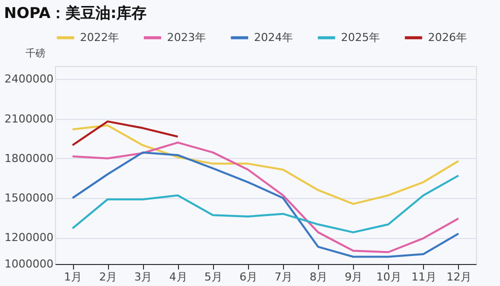 The image size is (500, 286). What do you see at coordinates (73, 277) in the screenshot?
I see `x-tick-label: 1月` at bounding box center [73, 277].